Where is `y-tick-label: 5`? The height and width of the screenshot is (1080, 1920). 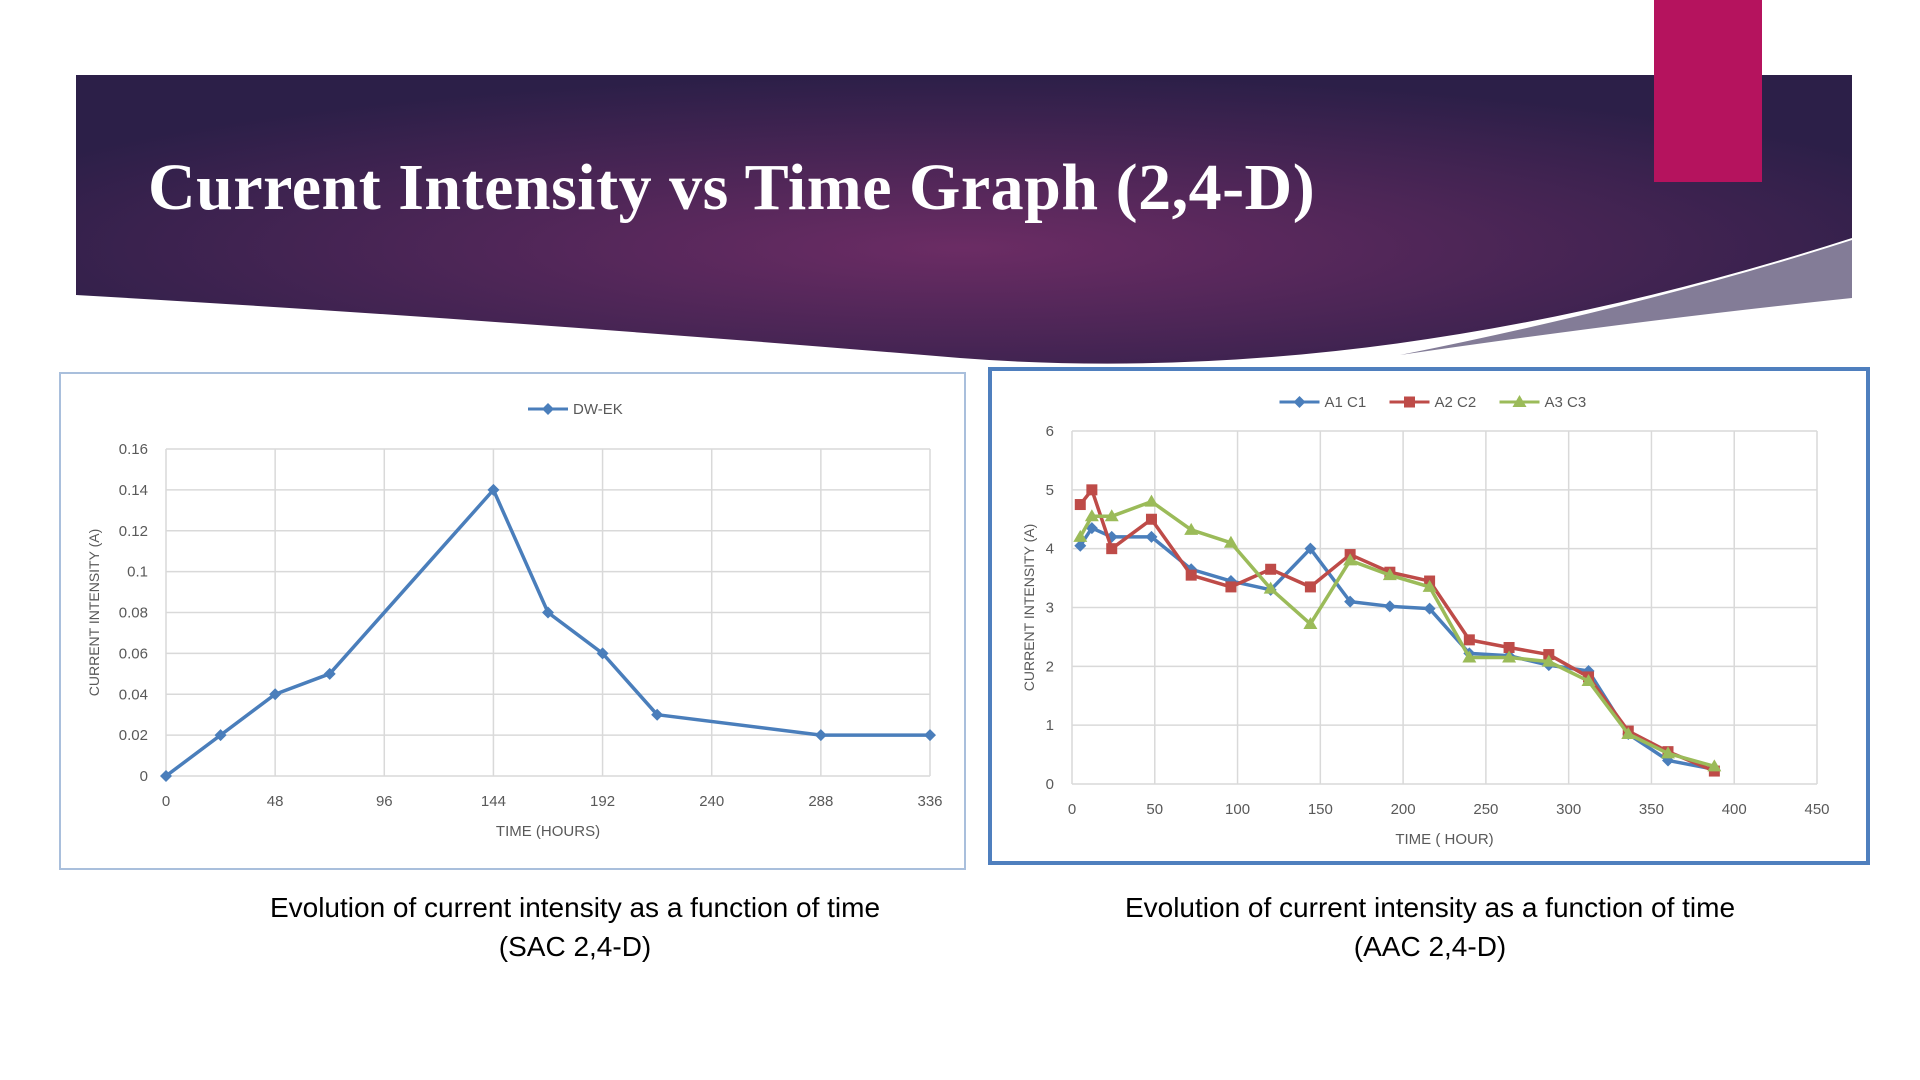 y-tick-label: 5 is located at coordinates (1050, 490).